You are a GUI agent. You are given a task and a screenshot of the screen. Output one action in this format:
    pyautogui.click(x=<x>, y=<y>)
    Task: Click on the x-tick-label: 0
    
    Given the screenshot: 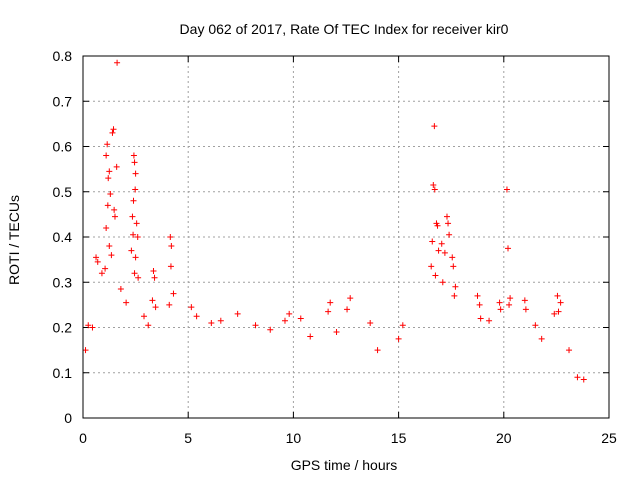 What is the action you would take?
    pyautogui.click(x=83, y=438)
    